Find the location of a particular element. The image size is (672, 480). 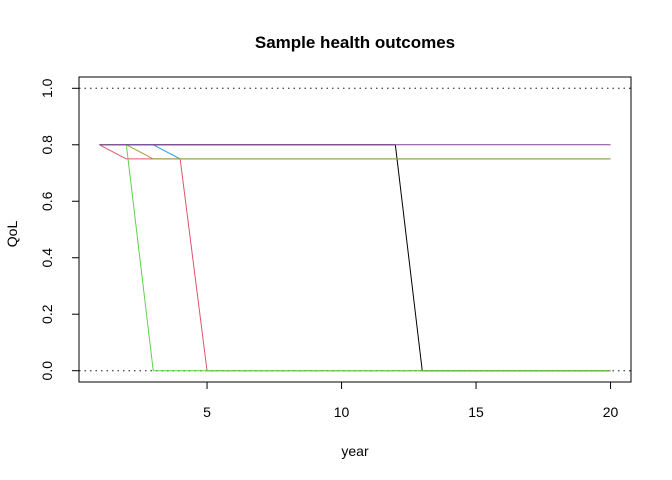

y-tick-label: 1.0 is located at coordinates (47, 88).